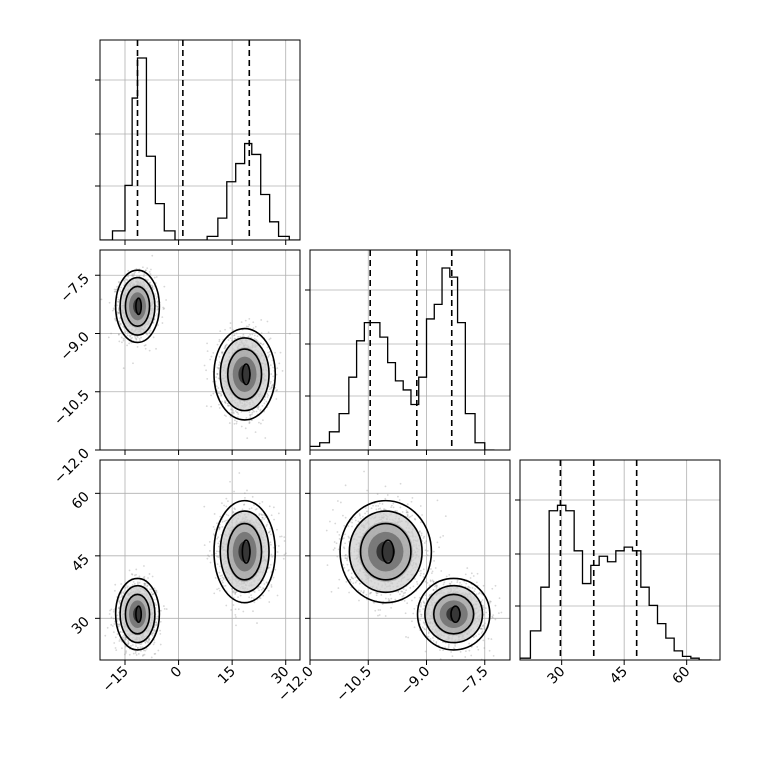  What do you see at coordinates (682, 676) in the screenshot?
I see `histogram-2-xtick-label: 60` at bounding box center [682, 676].